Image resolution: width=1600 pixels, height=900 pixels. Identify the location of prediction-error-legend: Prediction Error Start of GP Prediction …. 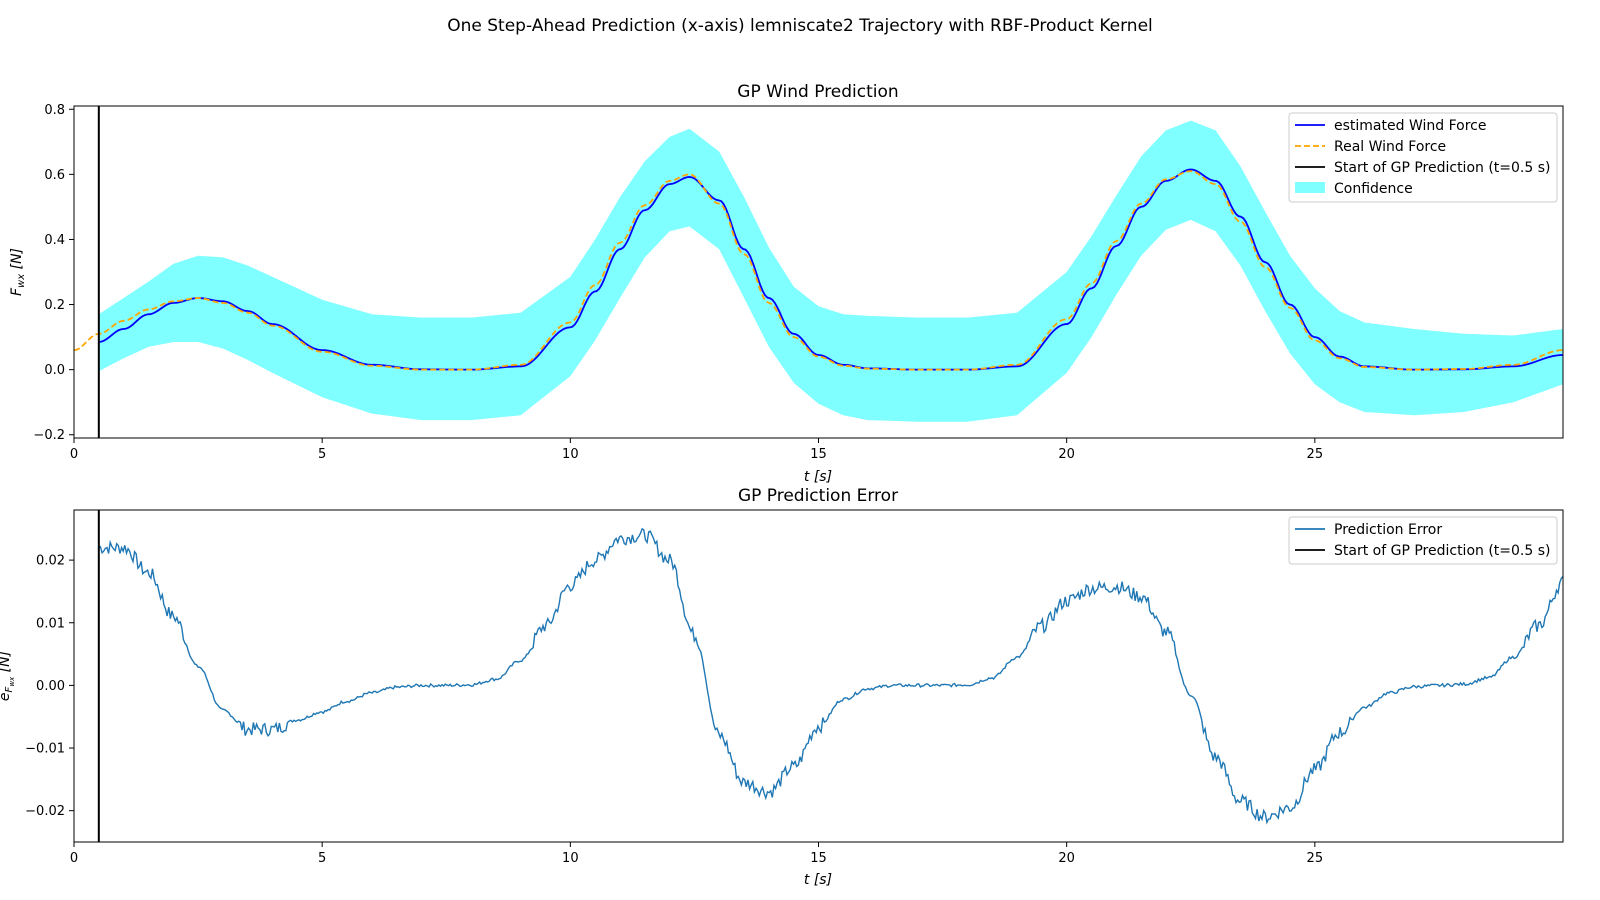
(1423, 540).